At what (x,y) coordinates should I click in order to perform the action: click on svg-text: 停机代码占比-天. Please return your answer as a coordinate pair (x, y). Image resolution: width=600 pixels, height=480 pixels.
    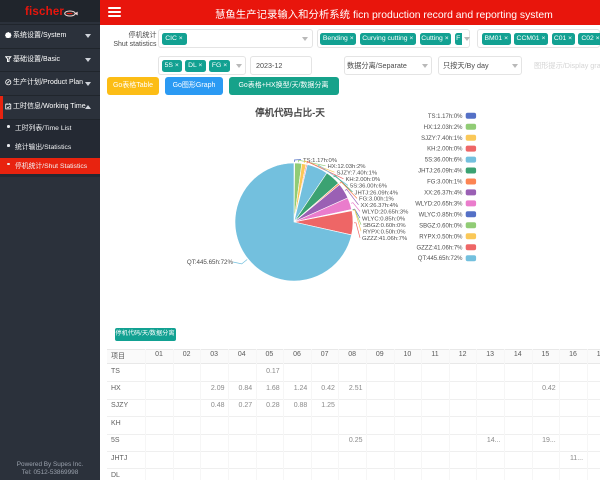
    Looking at the image, I should click on (290, 113).